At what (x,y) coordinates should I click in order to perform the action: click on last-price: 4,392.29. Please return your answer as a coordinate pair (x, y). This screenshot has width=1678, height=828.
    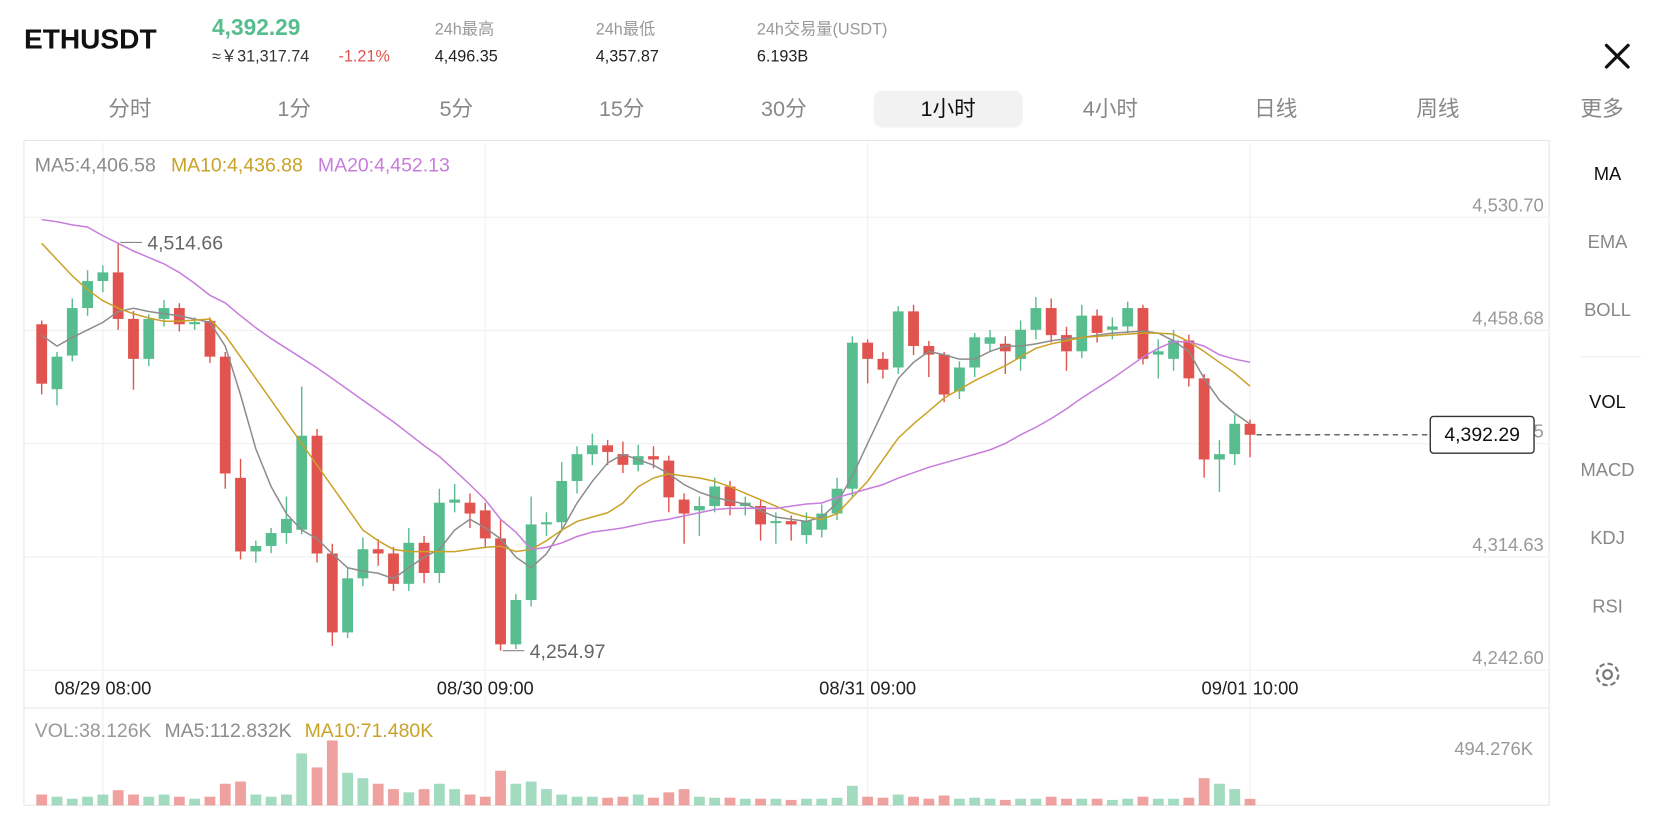
    Looking at the image, I should click on (256, 27).